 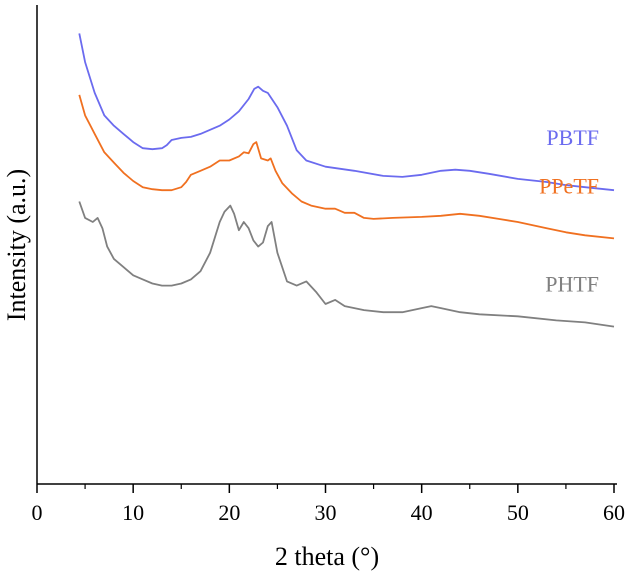 I want to click on x-tick-label: 10, so click(x=133, y=512).